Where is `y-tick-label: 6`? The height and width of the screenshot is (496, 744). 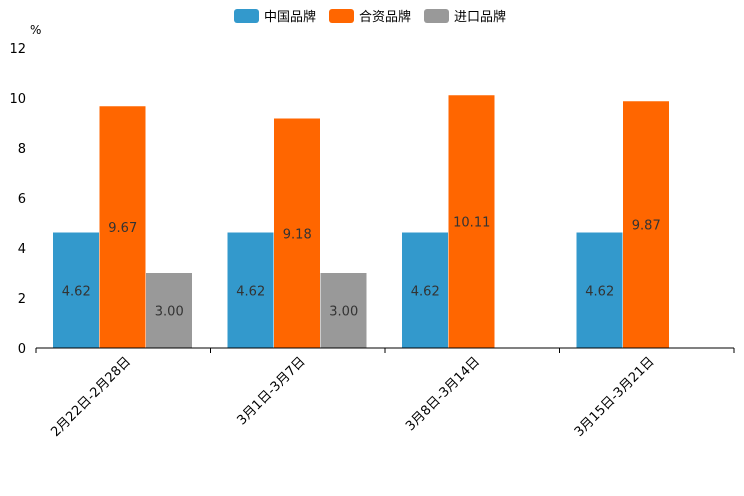
y-tick-label: 6 is located at coordinates (22, 199).